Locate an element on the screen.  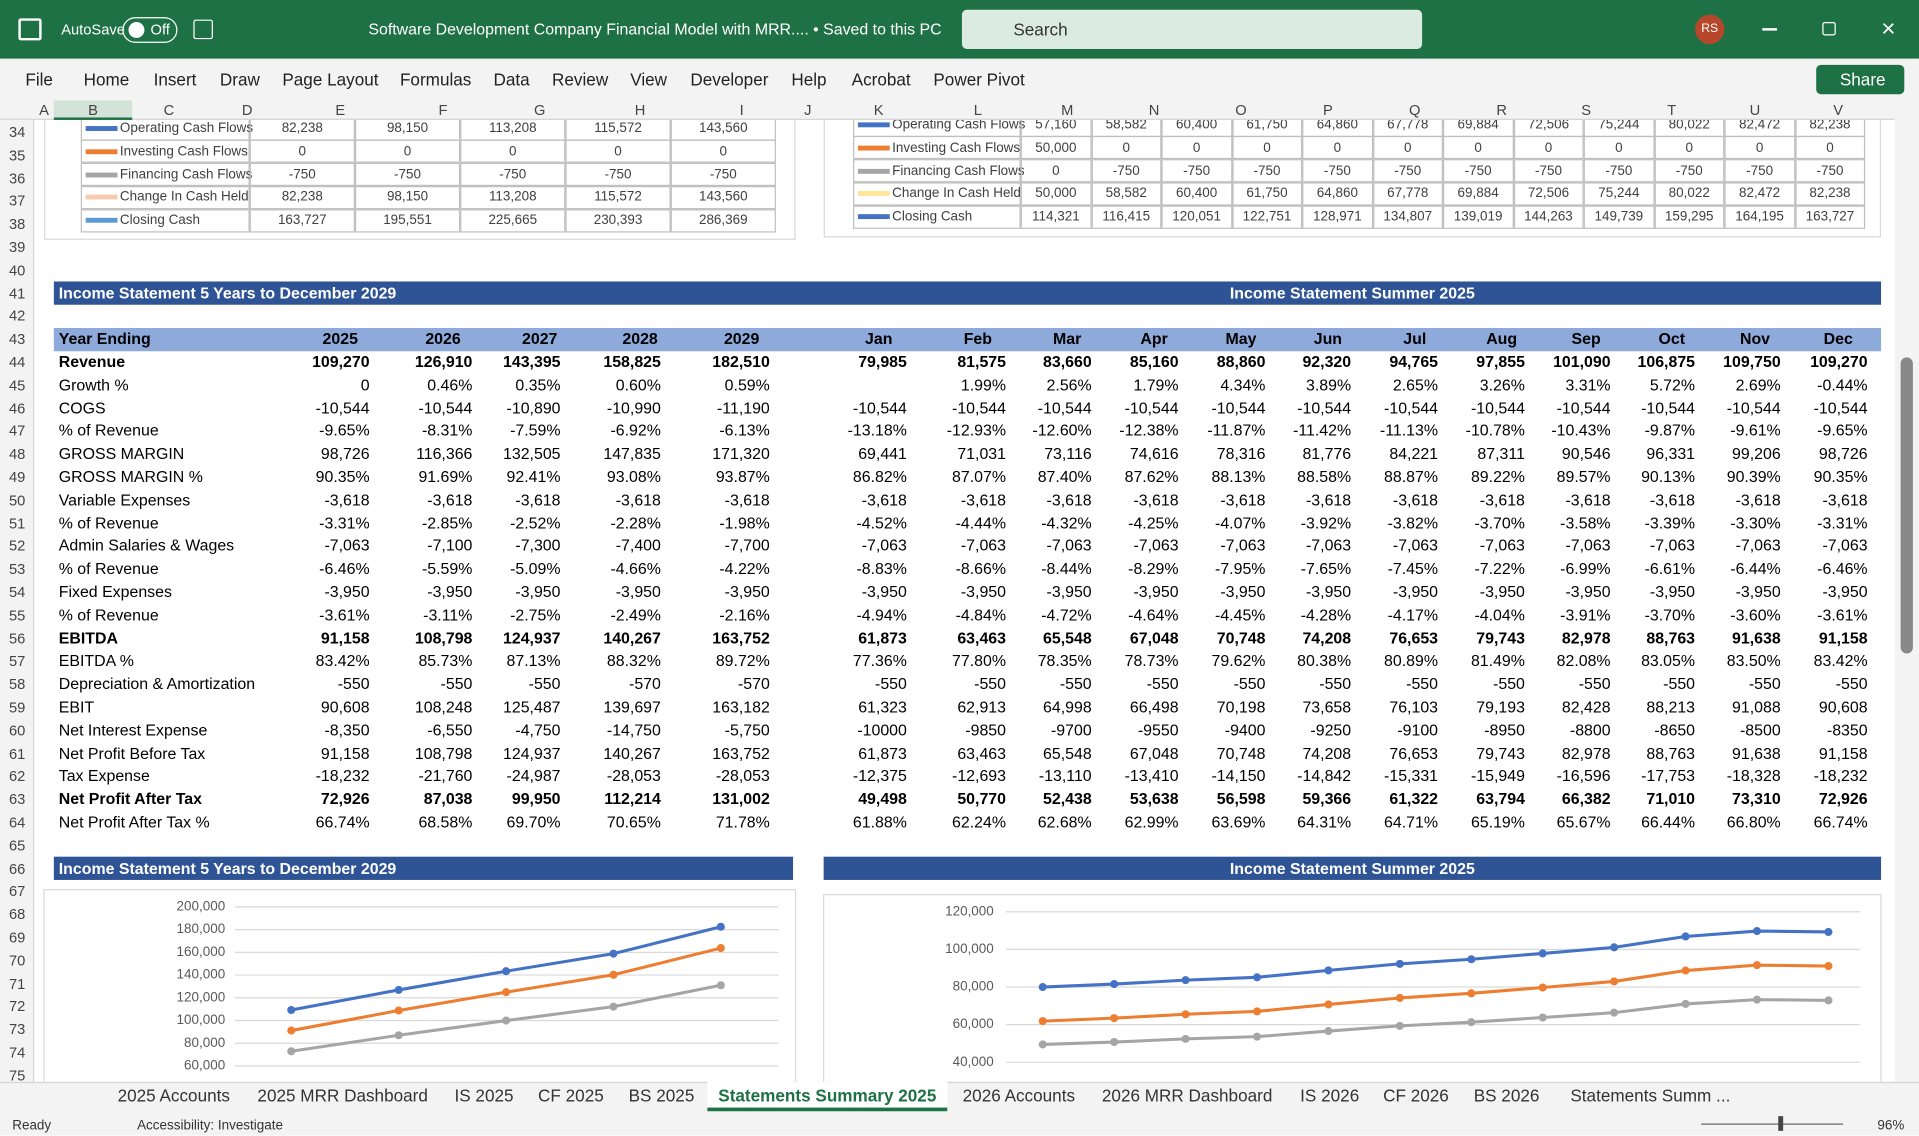
menu-item: Review is located at coordinates (580, 79).